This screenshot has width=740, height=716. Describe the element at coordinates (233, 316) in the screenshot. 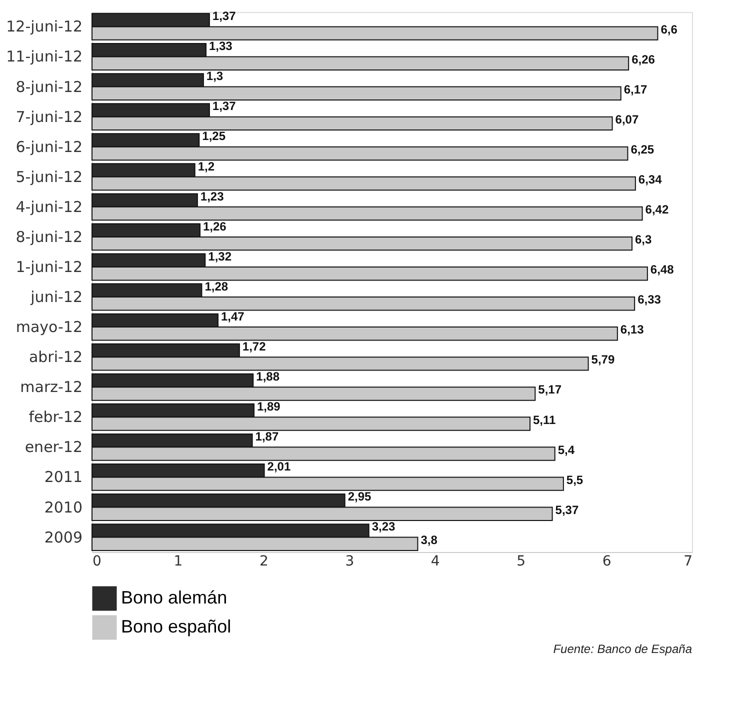

I see `data-label: 1,47` at that location.